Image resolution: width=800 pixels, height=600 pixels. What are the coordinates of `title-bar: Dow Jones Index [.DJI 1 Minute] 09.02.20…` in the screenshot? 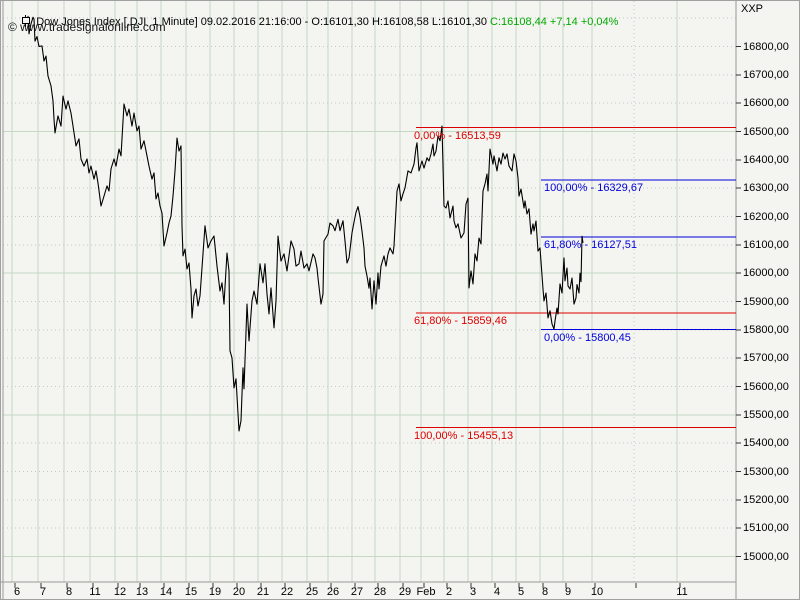 It's located at (313, 15).